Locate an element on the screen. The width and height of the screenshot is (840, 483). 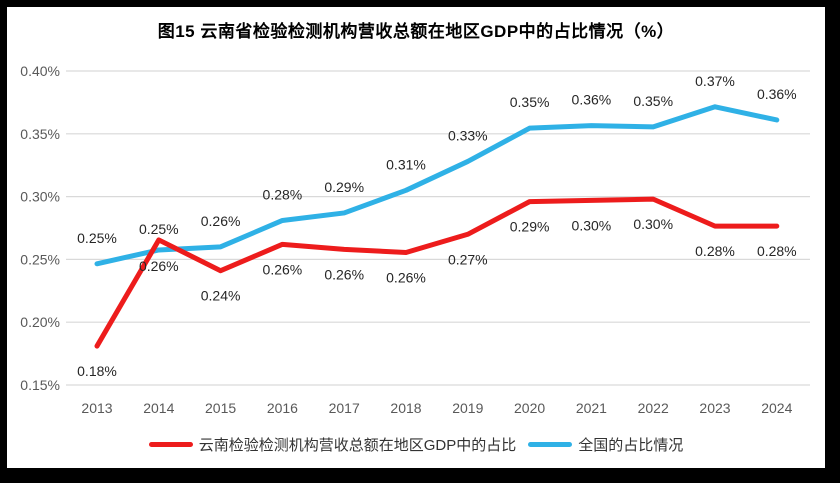
x-axis-tick-label: 2023 is located at coordinates (714, 408).